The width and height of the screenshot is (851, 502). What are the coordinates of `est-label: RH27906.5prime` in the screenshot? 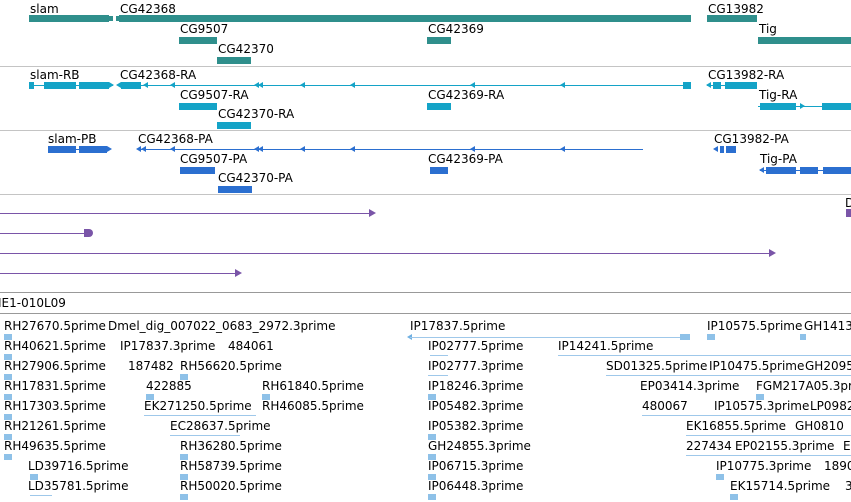 It's located at (55, 366).